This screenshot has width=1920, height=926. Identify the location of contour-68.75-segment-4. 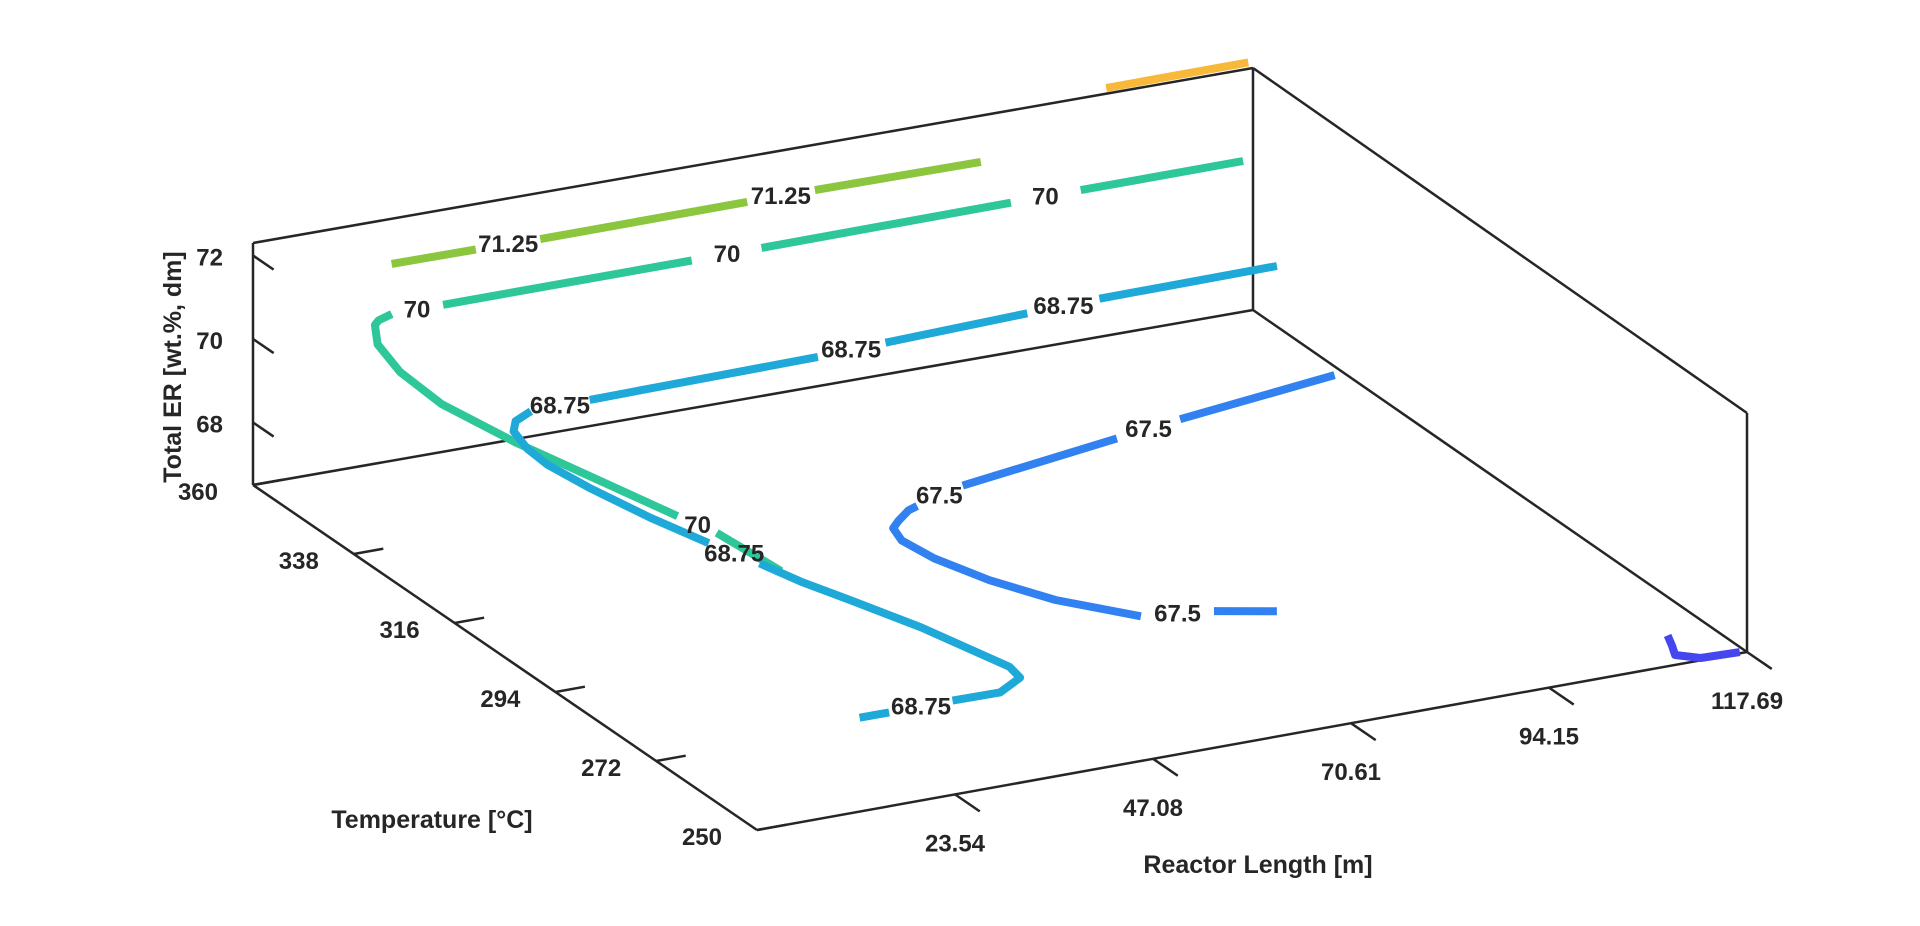
(956, 328).